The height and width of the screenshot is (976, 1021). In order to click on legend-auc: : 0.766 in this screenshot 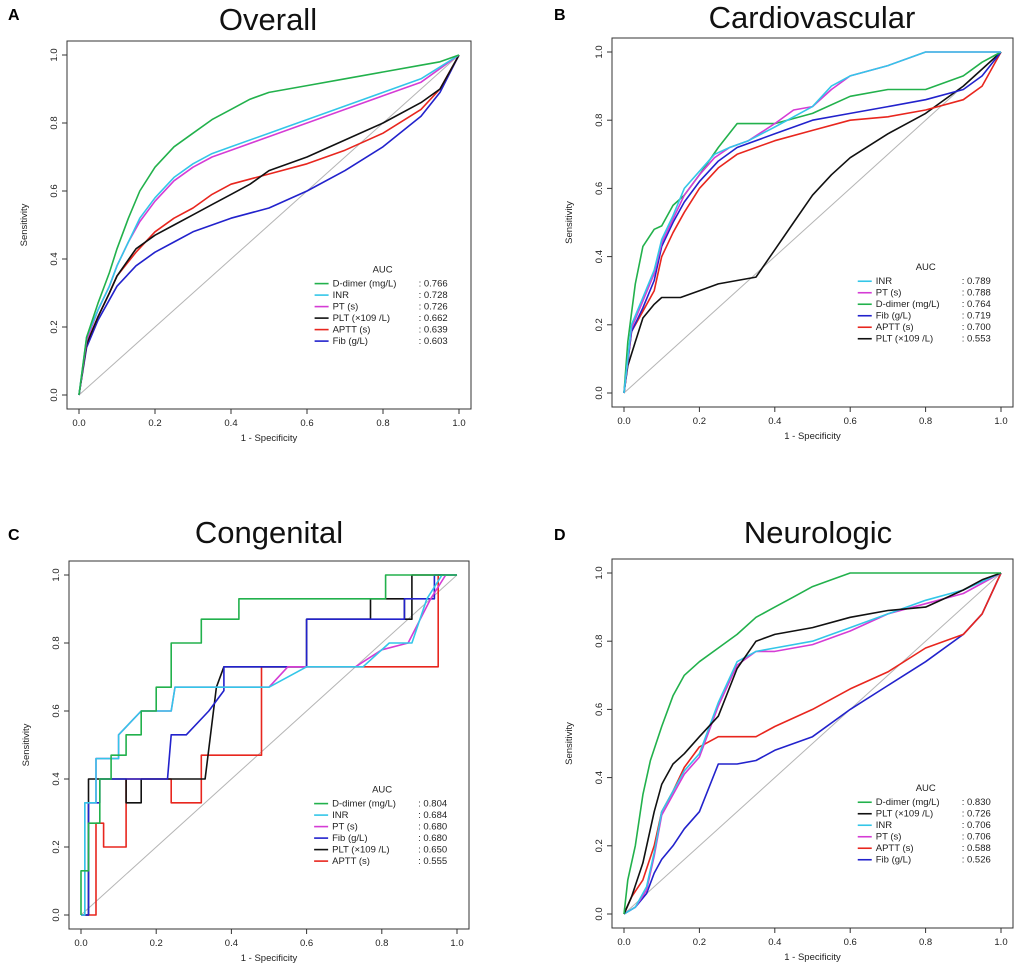, I will do `click(433, 284)`.